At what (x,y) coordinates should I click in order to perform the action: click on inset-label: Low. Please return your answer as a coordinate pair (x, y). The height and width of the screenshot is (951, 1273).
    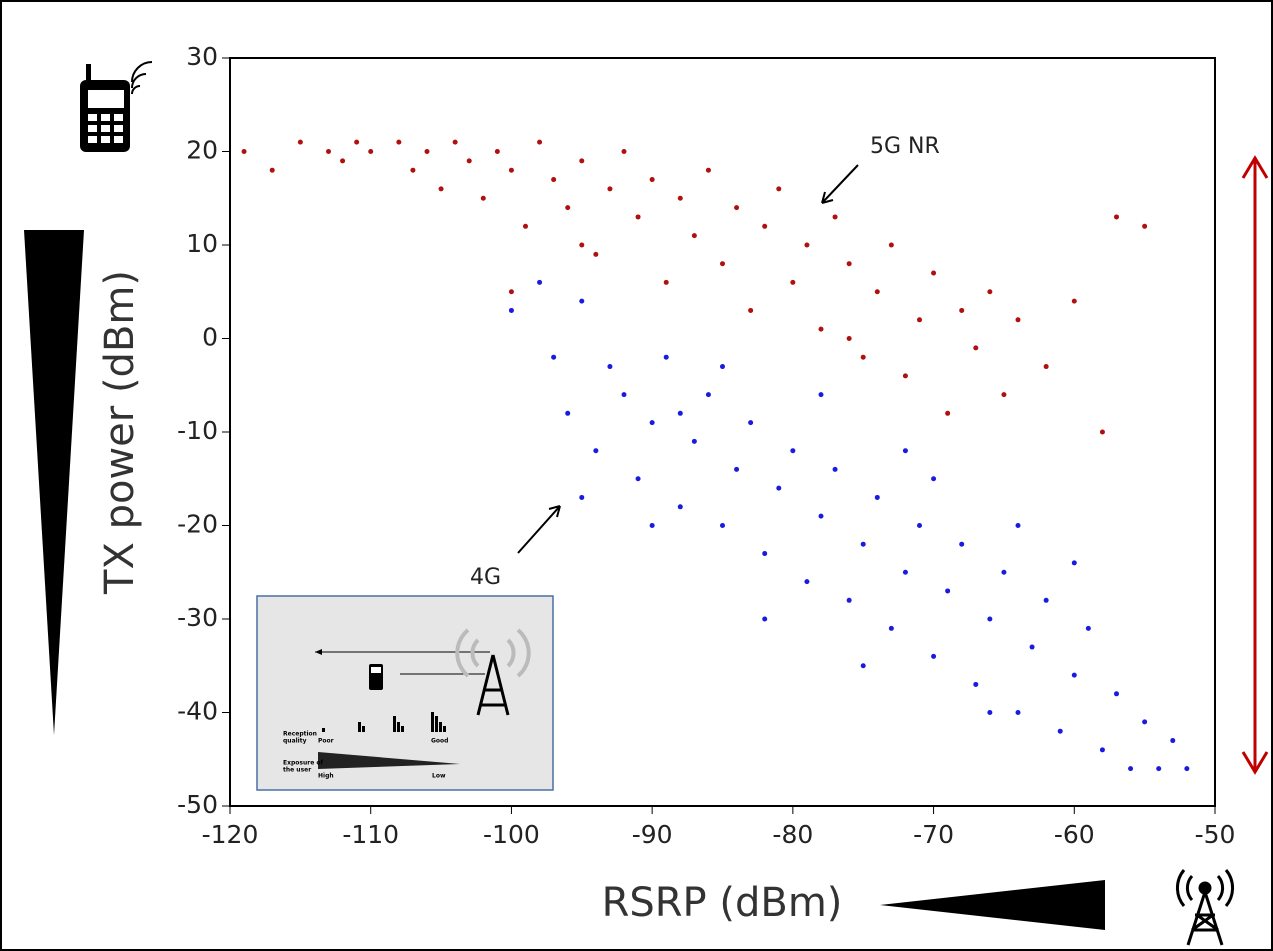
    Looking at the image, I should click on (439, 776).